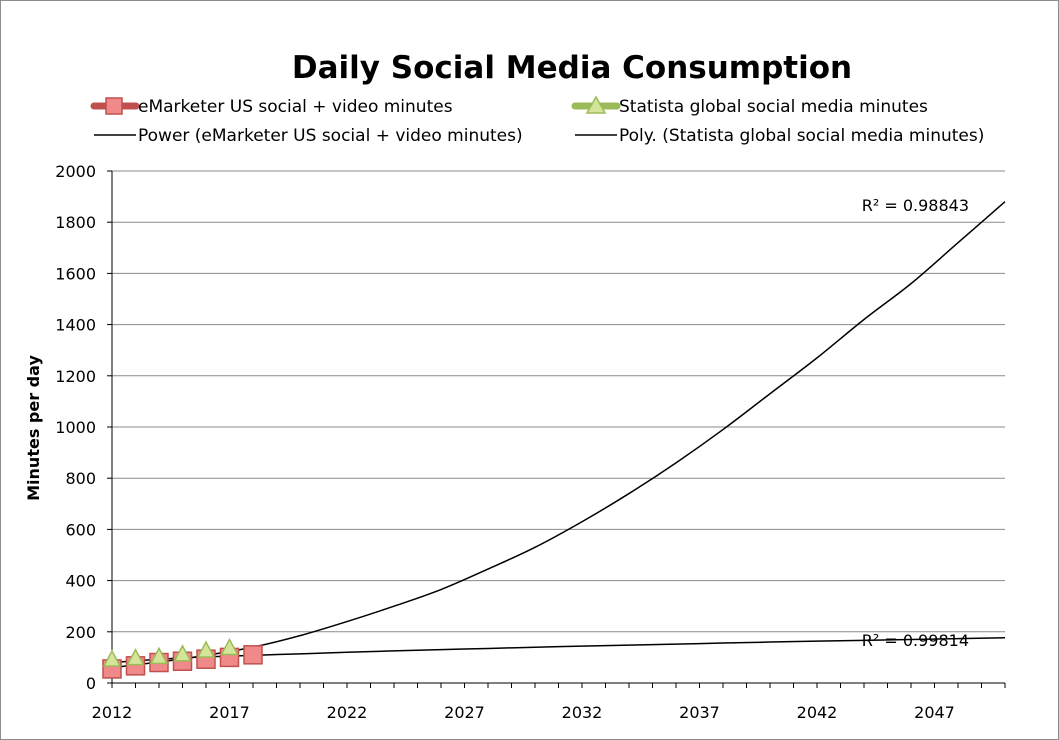 The height and width of the screenshot is (740, 1059). I want to click on x-tick-labels: 2012 2017 2022 2027 2032 2037 2042 2047, so click(523, 712).